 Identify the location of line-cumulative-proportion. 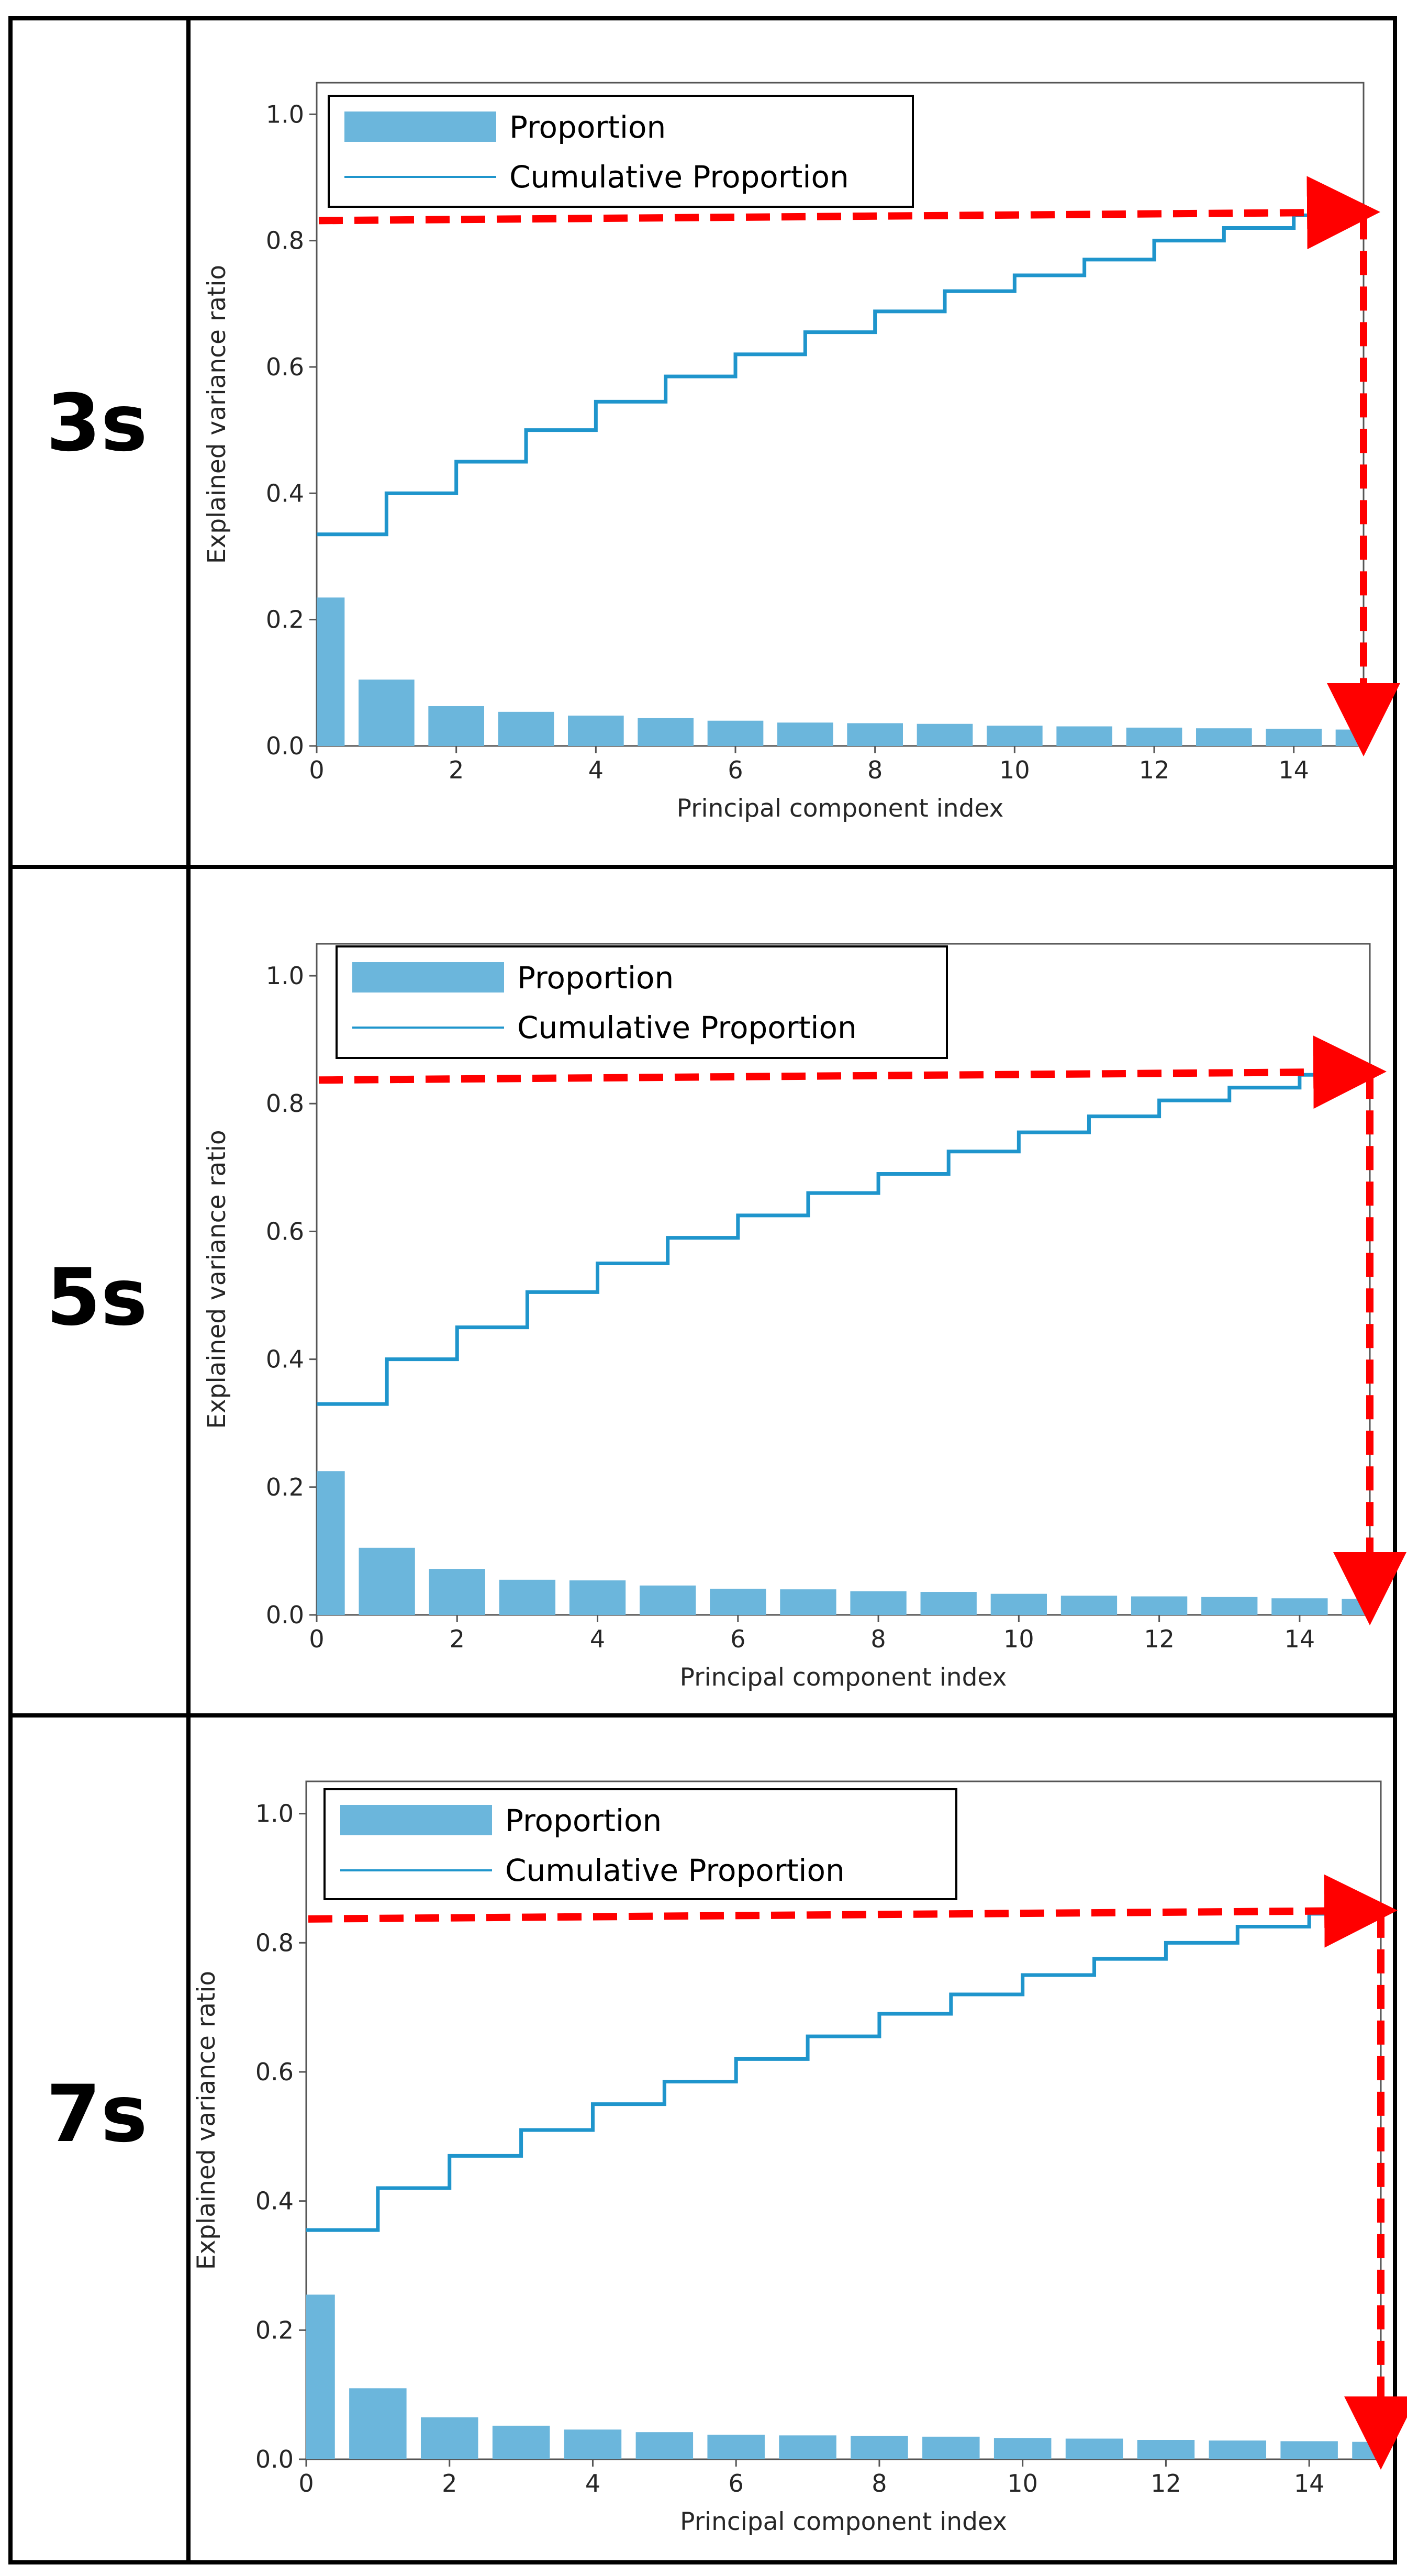
(844, 1239).